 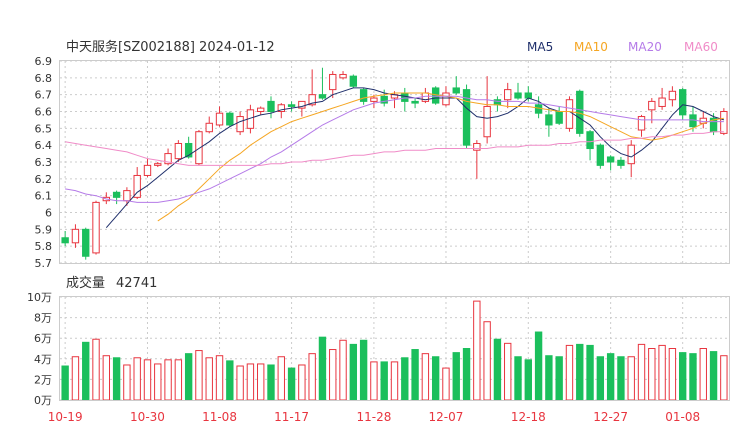 I want to click on date-tick-label: 11-08, so click(x=219, y=417).